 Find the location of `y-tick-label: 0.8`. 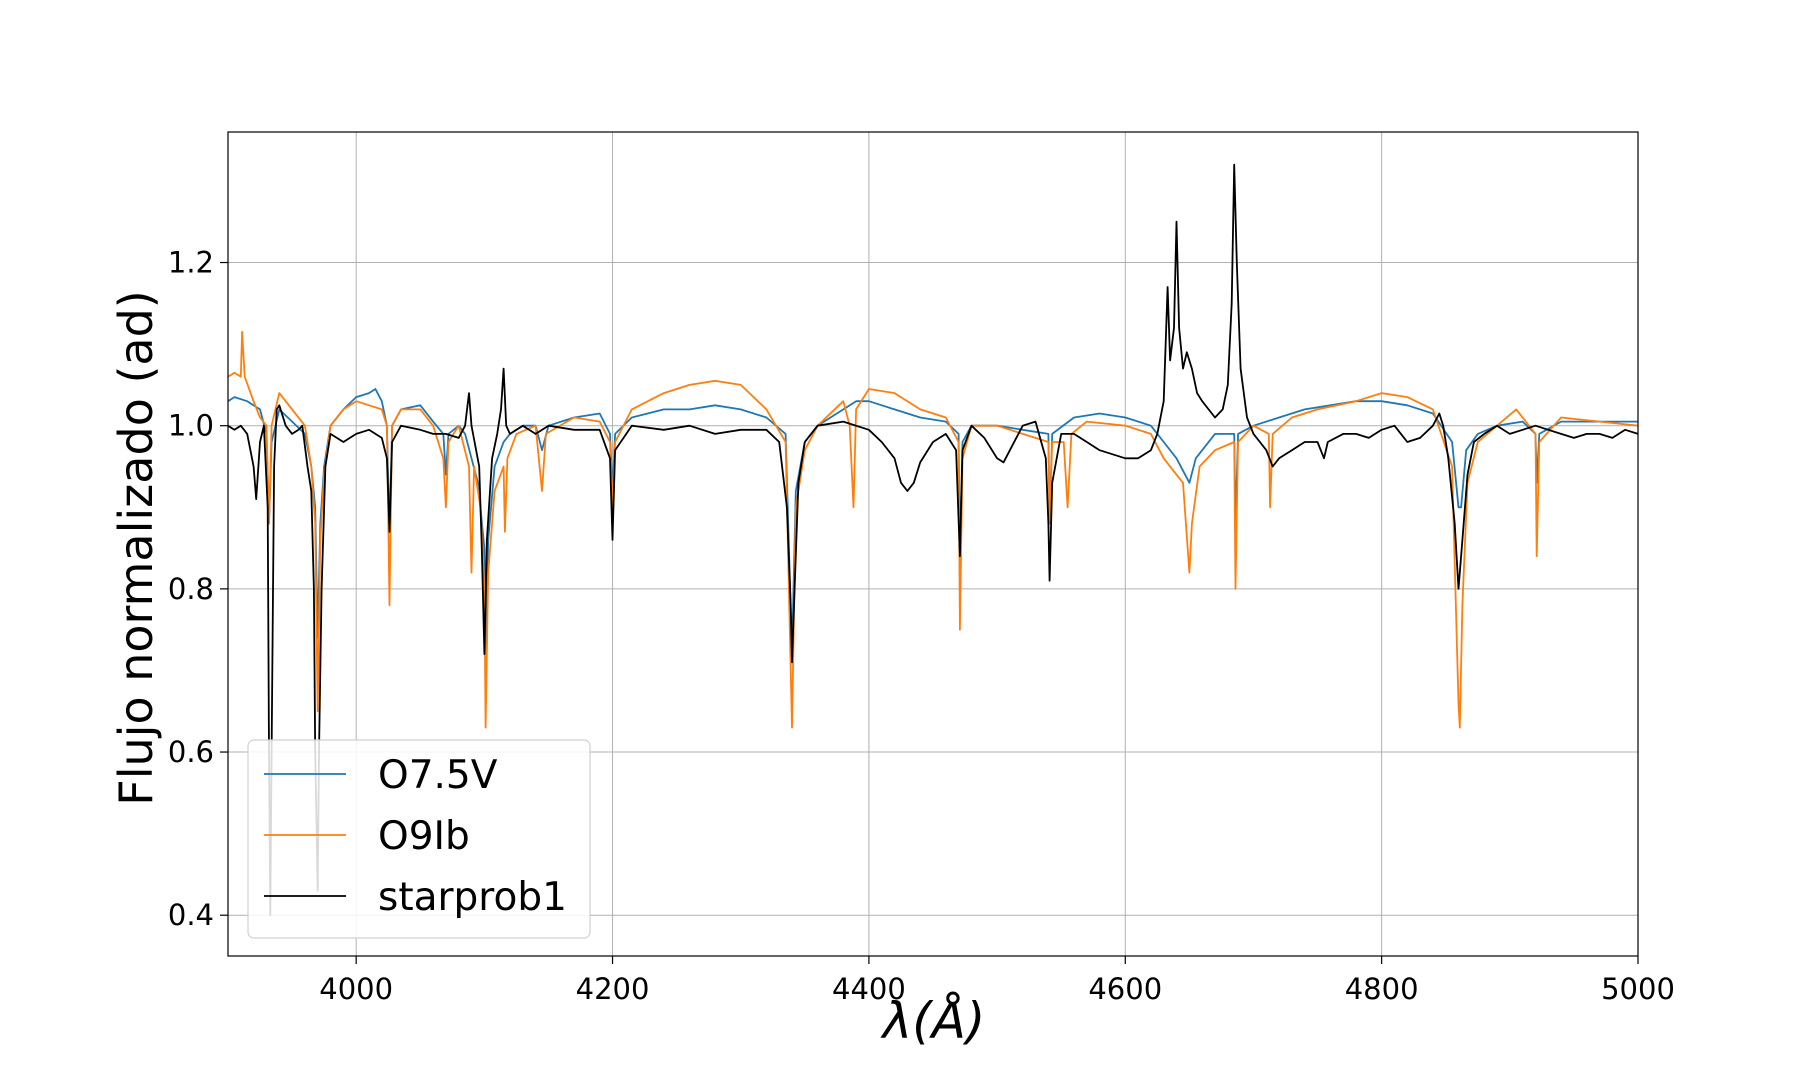

y-tick-label: 0.8 is located at coordinates (191, 589).